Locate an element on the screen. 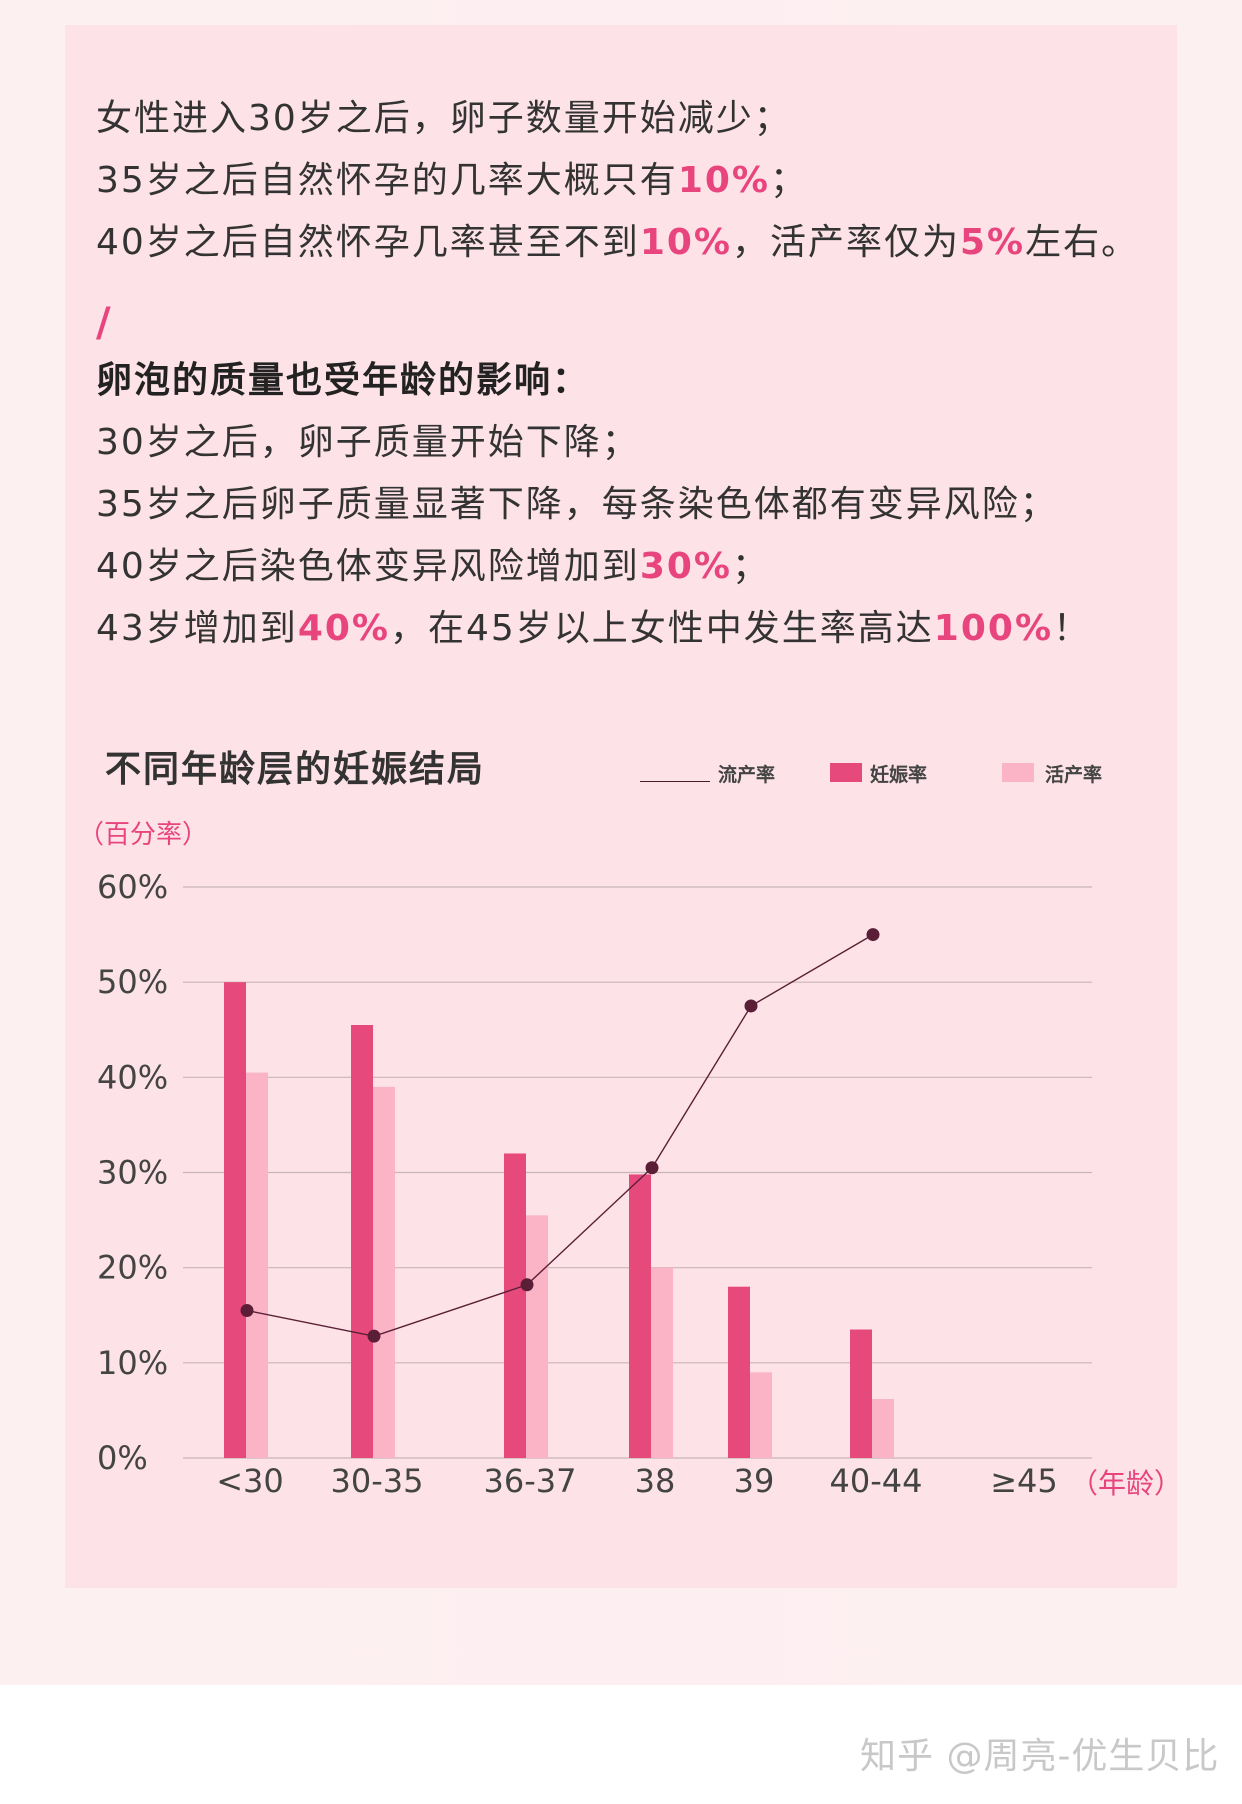  zhihu-watermark: 知乎 @周亮-优生贝比 is located at coordinates (1040, 1756).